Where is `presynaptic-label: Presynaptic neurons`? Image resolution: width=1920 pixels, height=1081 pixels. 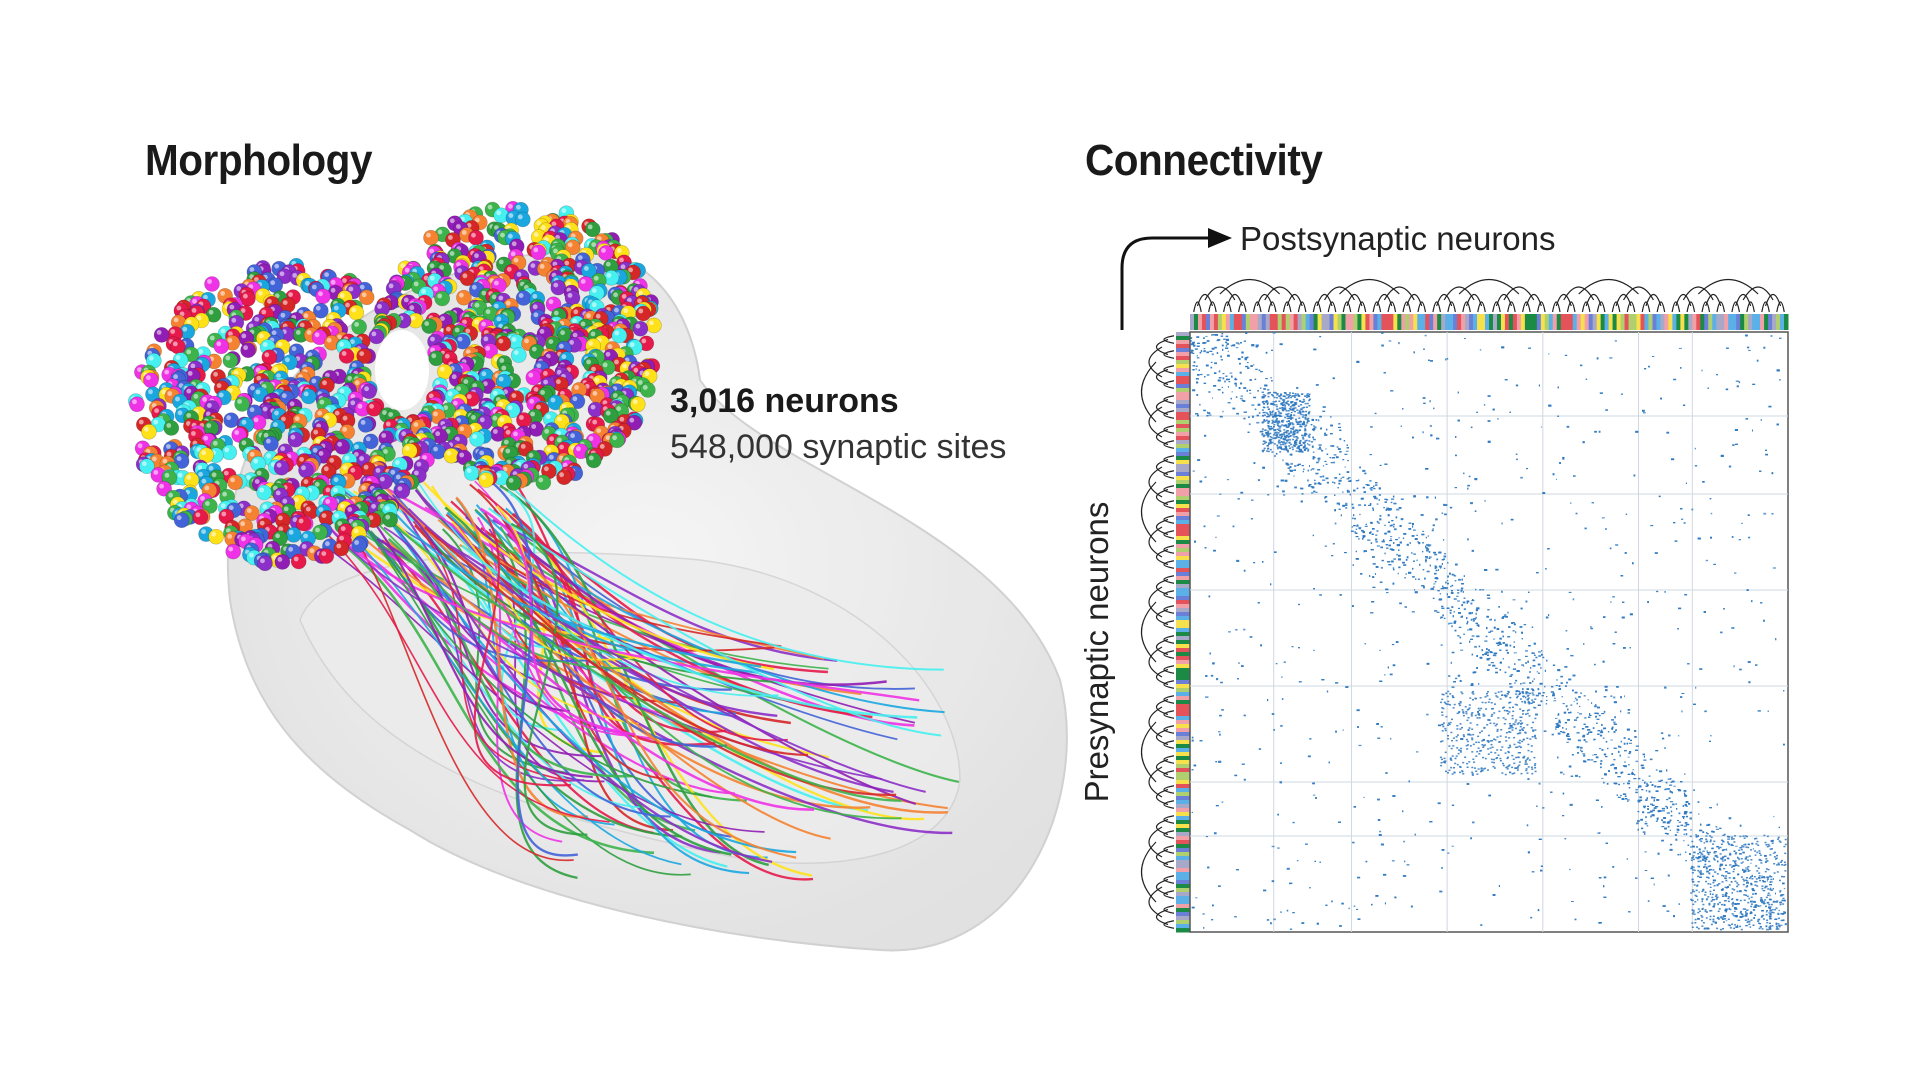 presynaptic-label: Presynaptic neurons is located at coordinates (1096, 652).